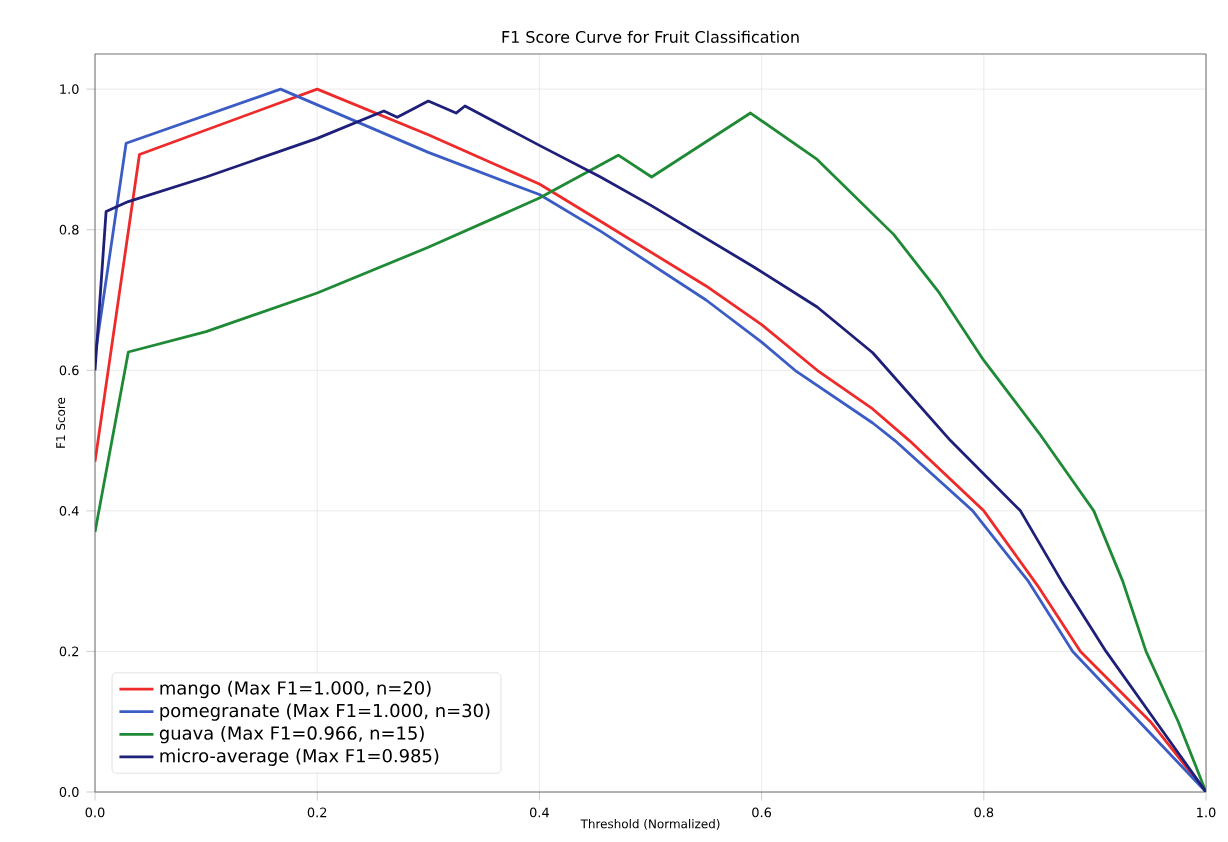 Image resolution: width=1228 pixels, height=842 pixels. I want to click on legend-label: mango (Max F1=1.000, n=20), so click(295, 689).